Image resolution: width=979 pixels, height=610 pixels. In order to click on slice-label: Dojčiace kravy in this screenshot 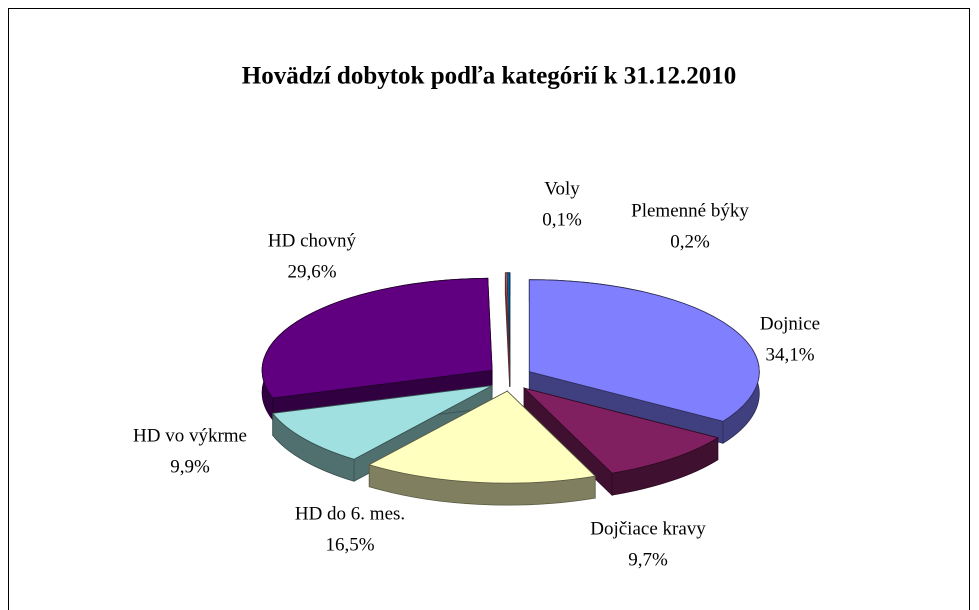, I will do `click(648, 528)`.